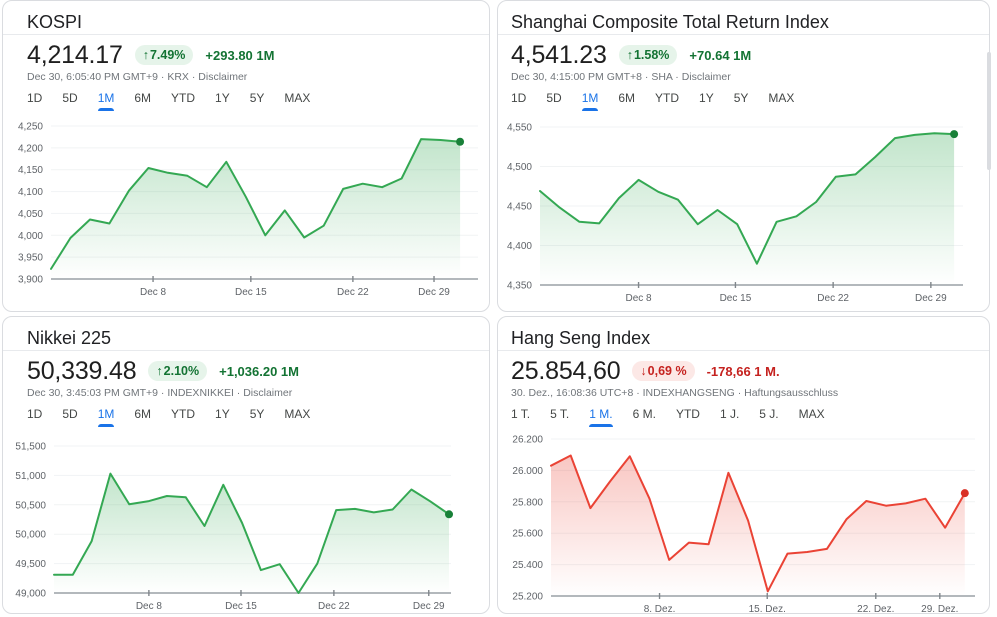 The height and width of the screenshot is (617, 997). I want to click on svg-text: 25.400, so click(527, 565).